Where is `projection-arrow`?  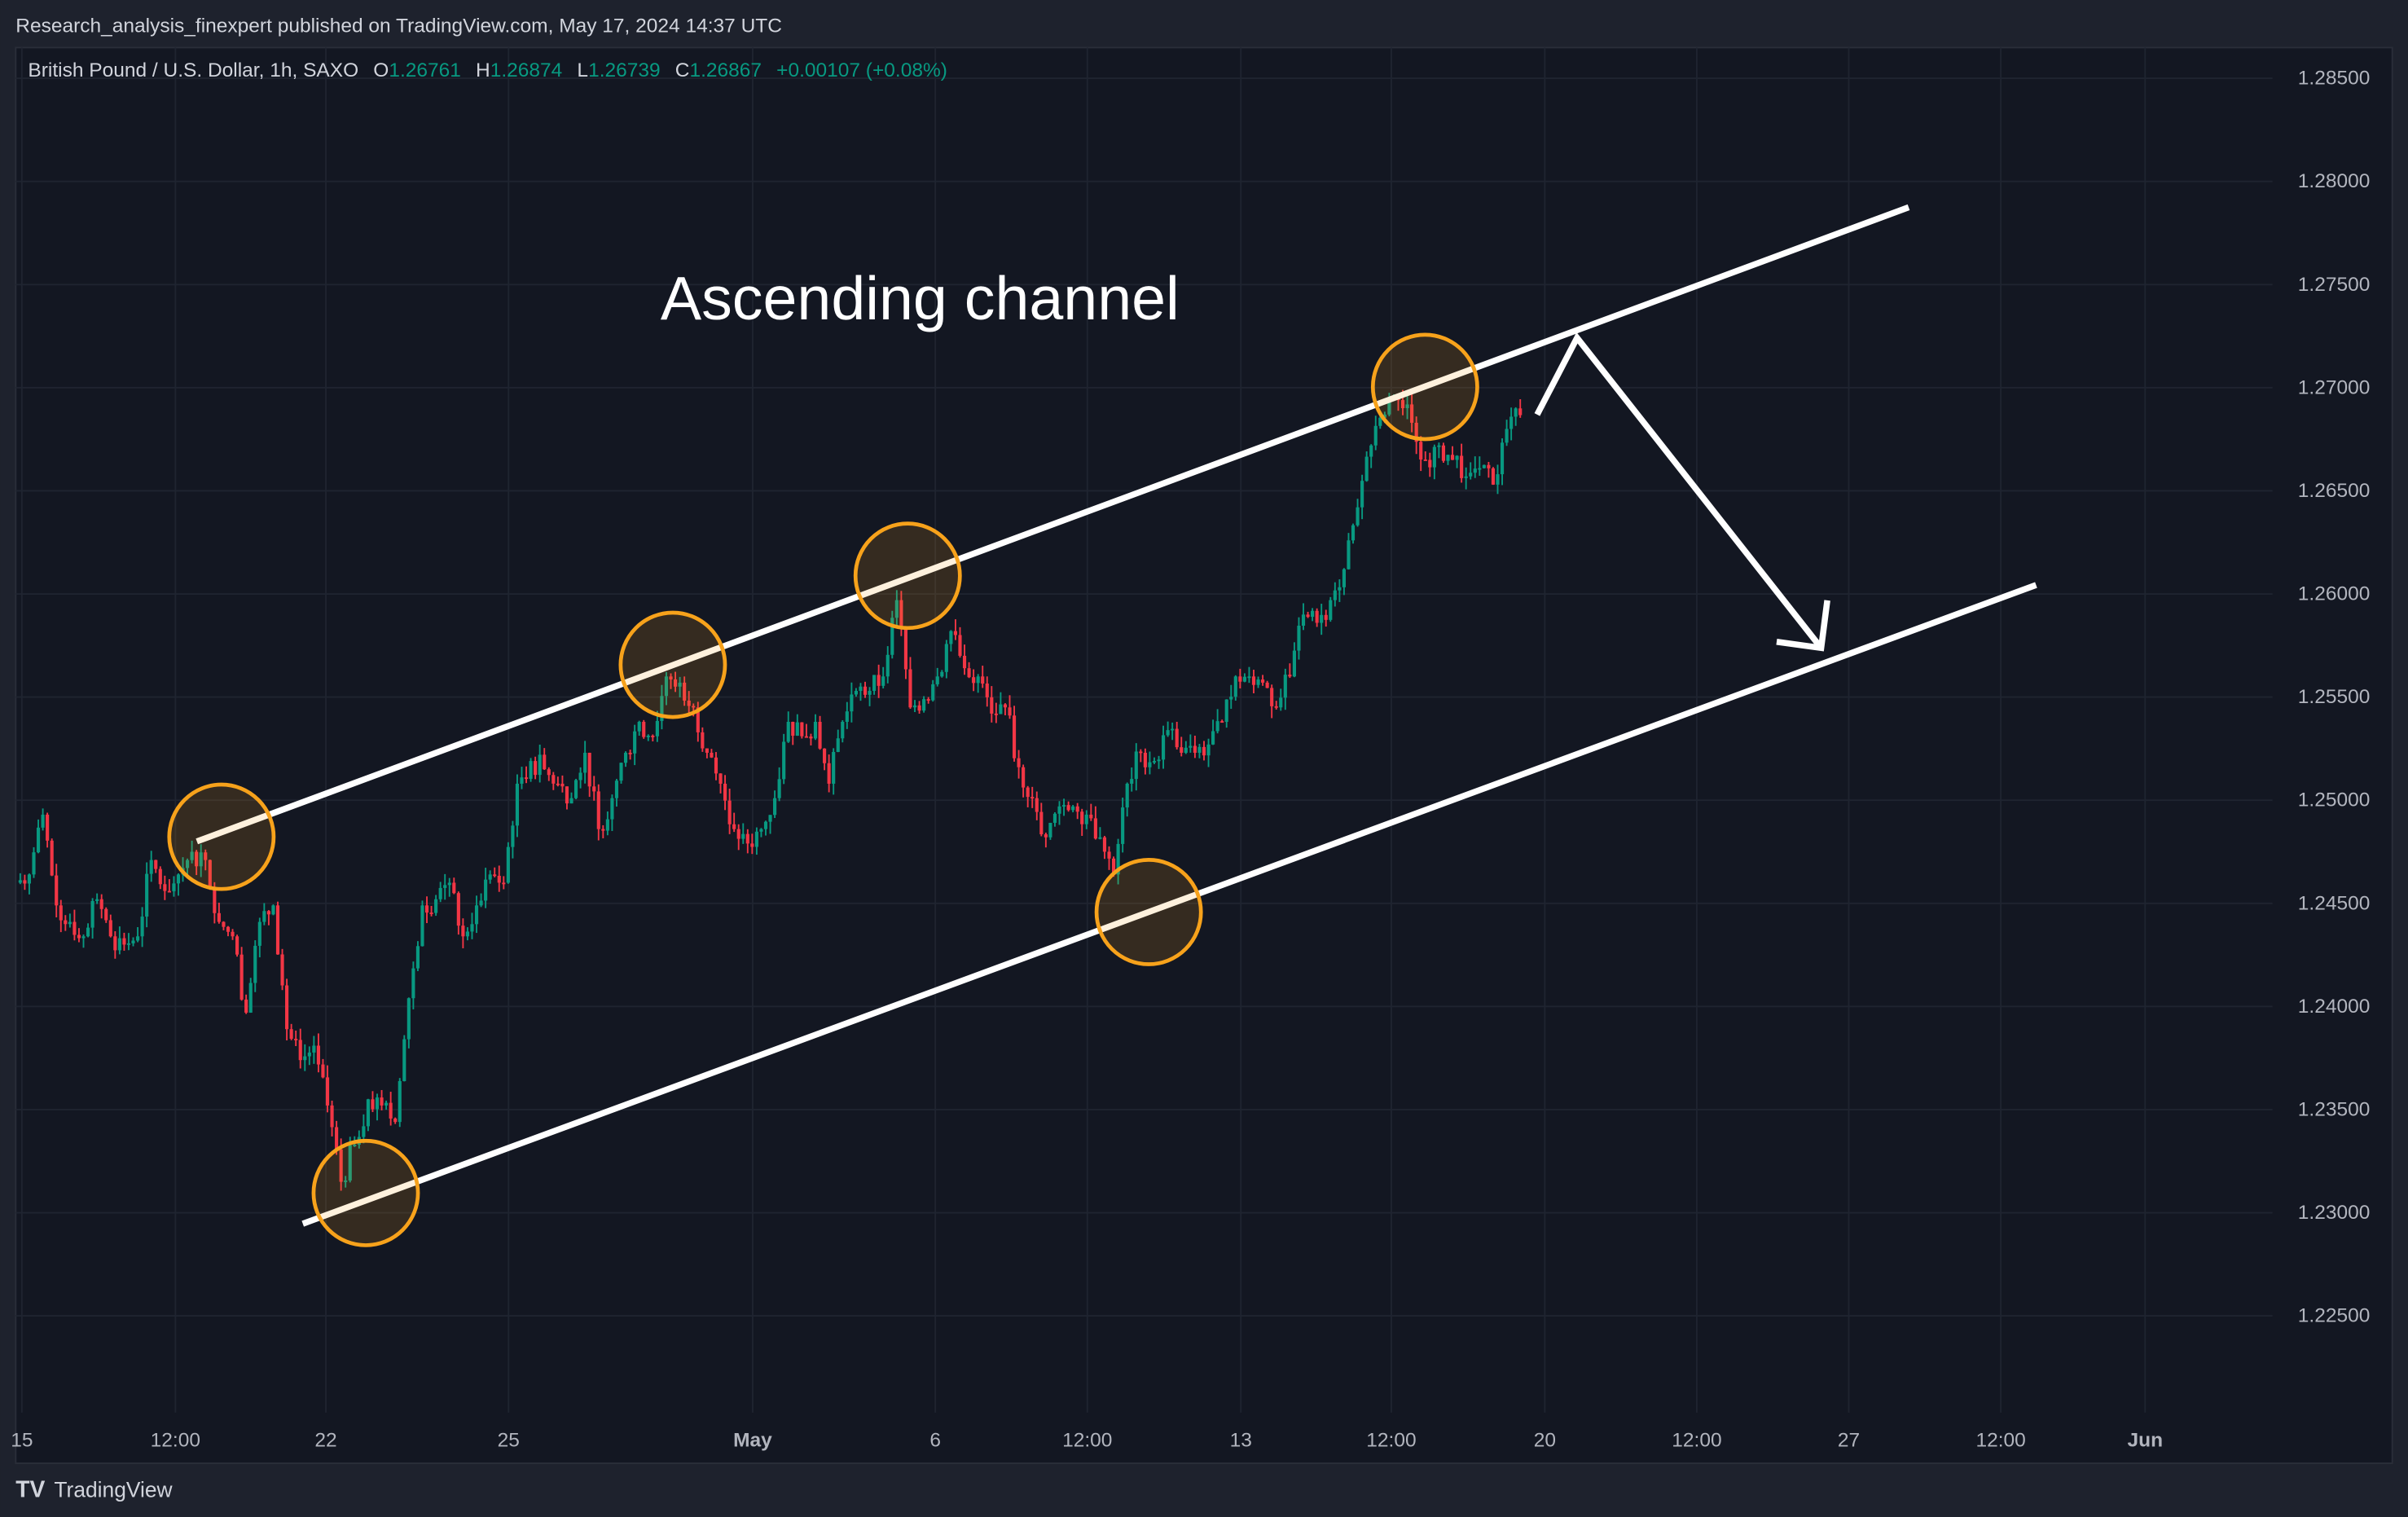
projection-arrow is located at coordinates (1679, 491).